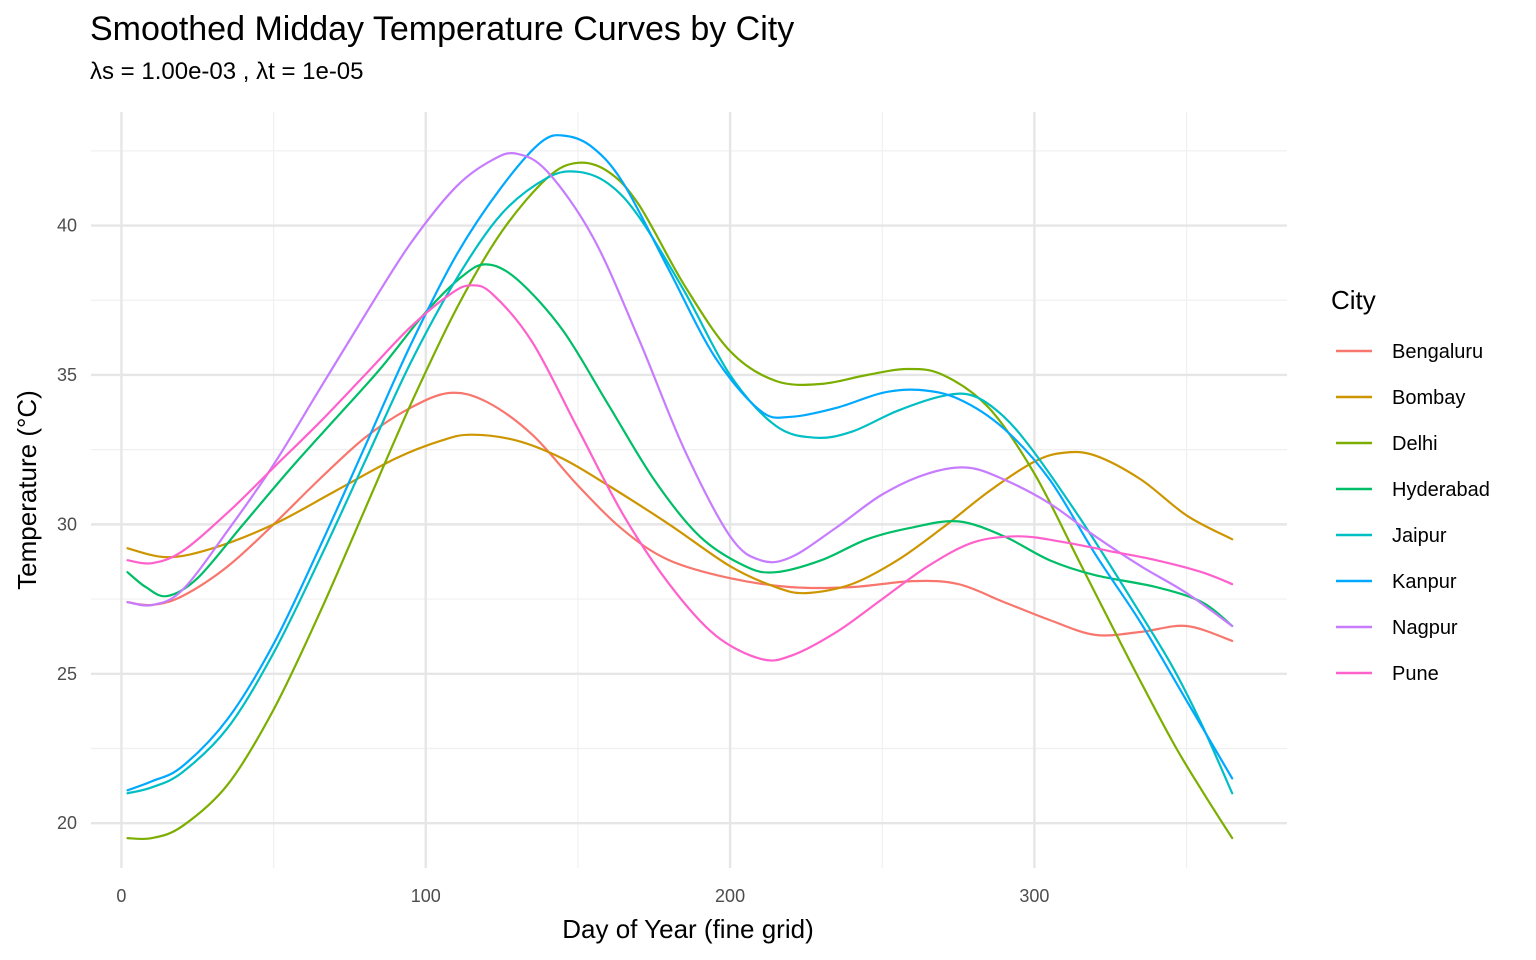 The image size is (1536, 960). What do you see at coordinates (121, 896) in the screenshot?
I see `x-tick-label: 0` at bounding box center [121, 896].